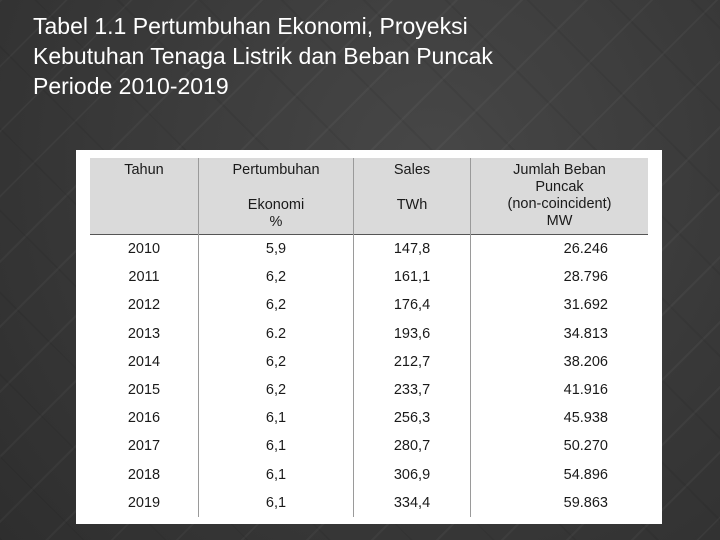 The width and height of the screenshot is (720, 540). Describe the element at coordinates (559, 361) in the screenshot. I see `cell-peak: 38.206` at that location.